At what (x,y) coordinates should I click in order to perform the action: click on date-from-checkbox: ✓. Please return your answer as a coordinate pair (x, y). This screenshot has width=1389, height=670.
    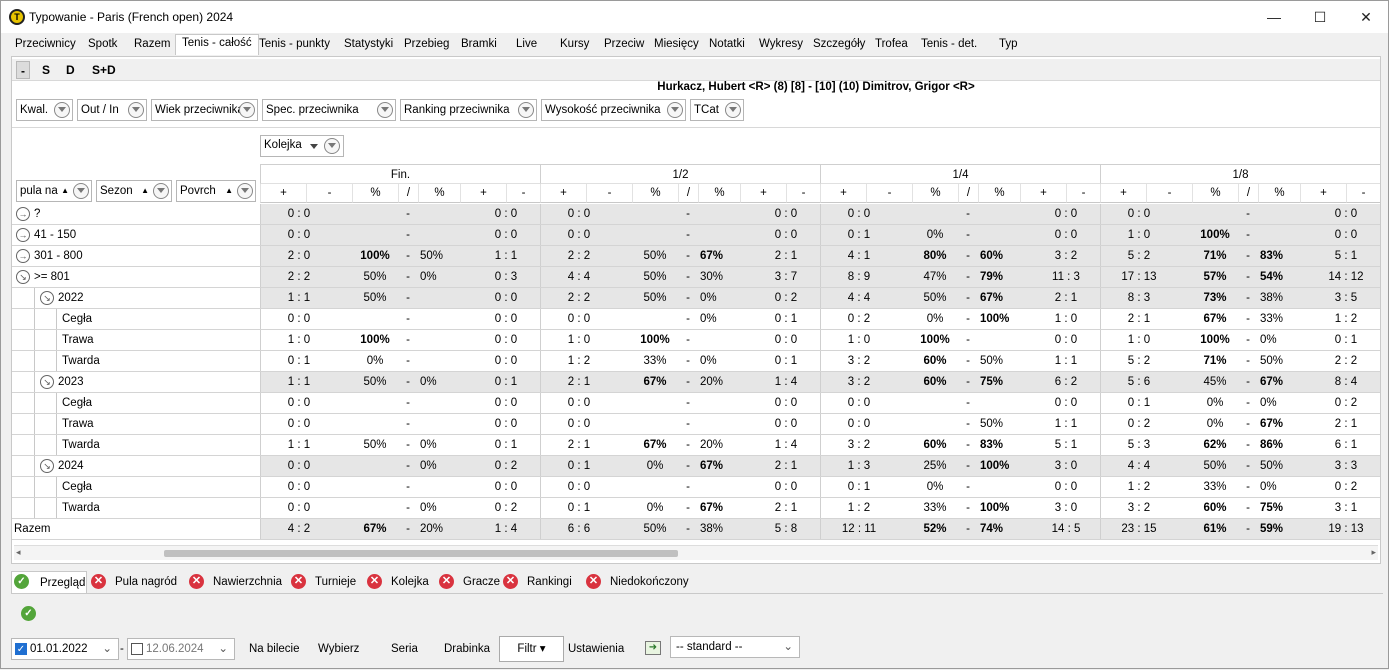
    Looking at the image, I should click on (21, 649).